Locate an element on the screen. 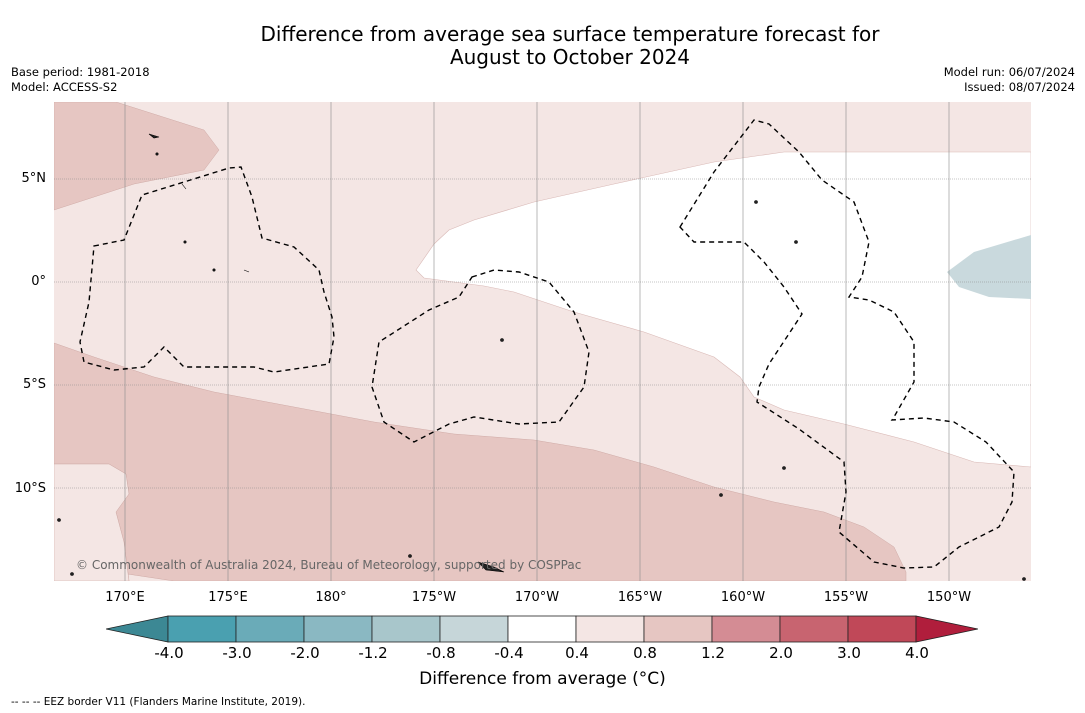  base-period: Base period: 1981-2018 is located at coordinates (80, 72).